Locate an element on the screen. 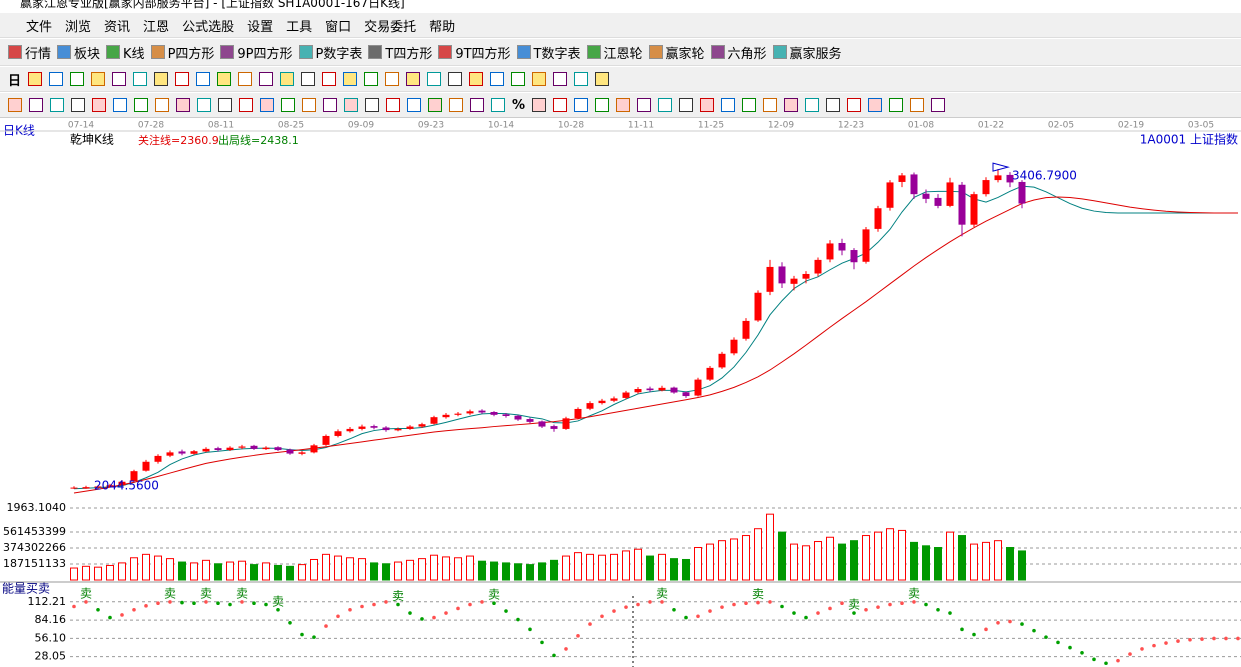 The width and height of the screenshot is (1241, 667). menu-item: 资讯 is located at coordinates (117, 27).